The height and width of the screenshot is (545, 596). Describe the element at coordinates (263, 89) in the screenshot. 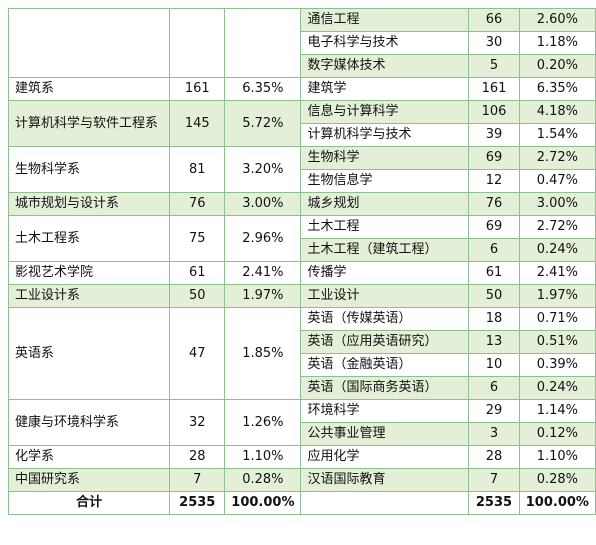

I see `dept-pct-cell: 6.35%` at that location.